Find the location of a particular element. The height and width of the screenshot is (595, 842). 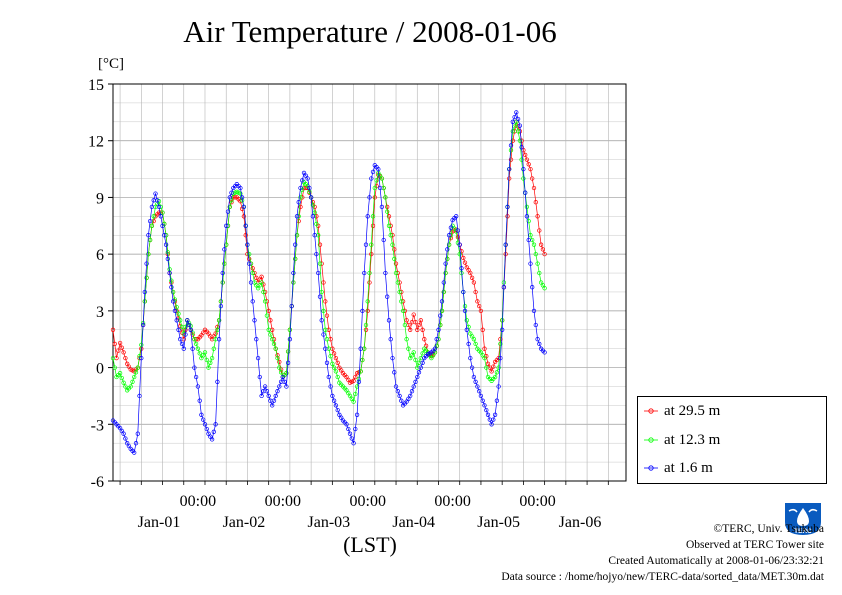

credit-observed: Observed at TERC Tower site is located at coordinates (754, 545).